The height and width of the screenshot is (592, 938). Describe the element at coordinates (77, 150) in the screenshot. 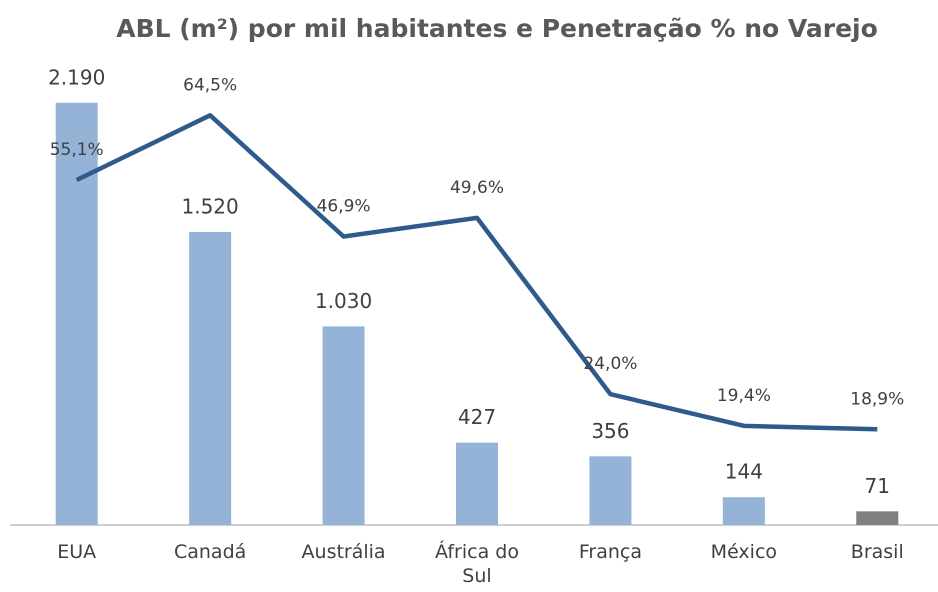

I see `line-value-label: 55,1%` at that location.